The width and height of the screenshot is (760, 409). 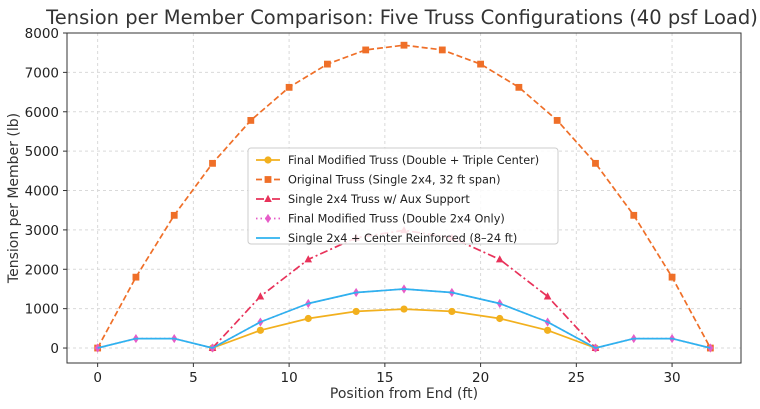 I want to click on x-tick-label: 25, so click(x=576, y=378).